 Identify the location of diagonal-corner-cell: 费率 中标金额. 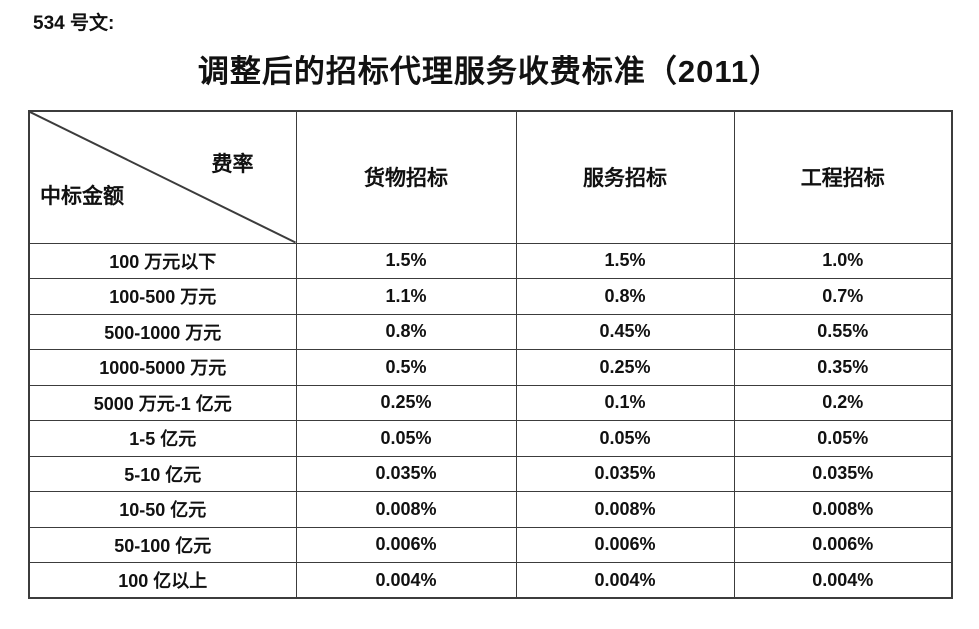
(162, 177).